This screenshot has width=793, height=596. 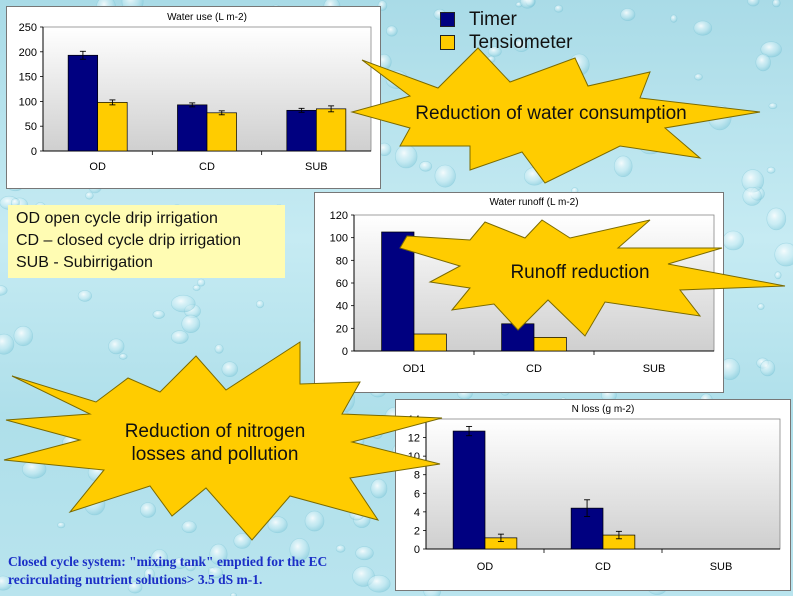 What do you see at coordinates (506, 19) in the screenshot?
I see `legend-item-timer: Timer` at bounding box center [506, 19].